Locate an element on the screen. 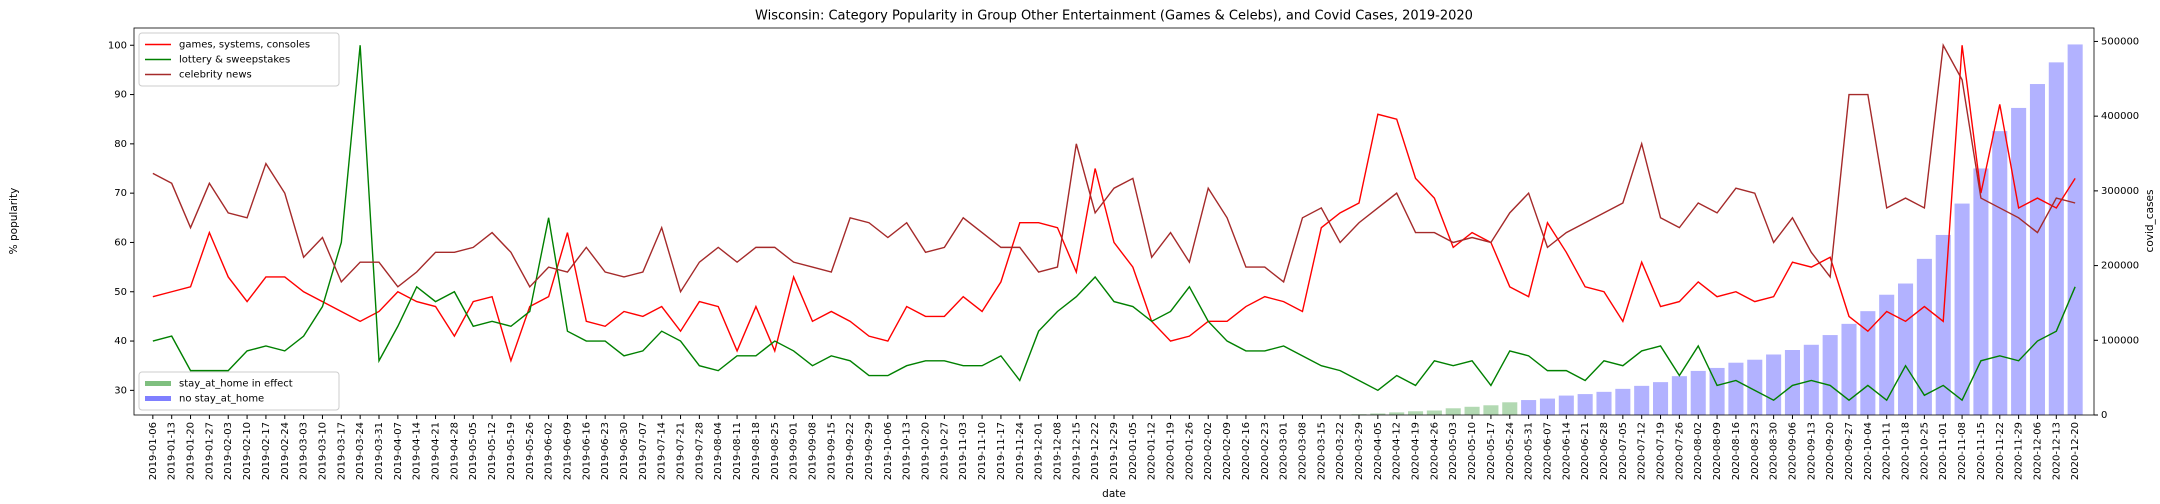 This screenshot has width=2160, height=504. x-tick-label: 2019-11-17 is located at coordinates (1001, 451).